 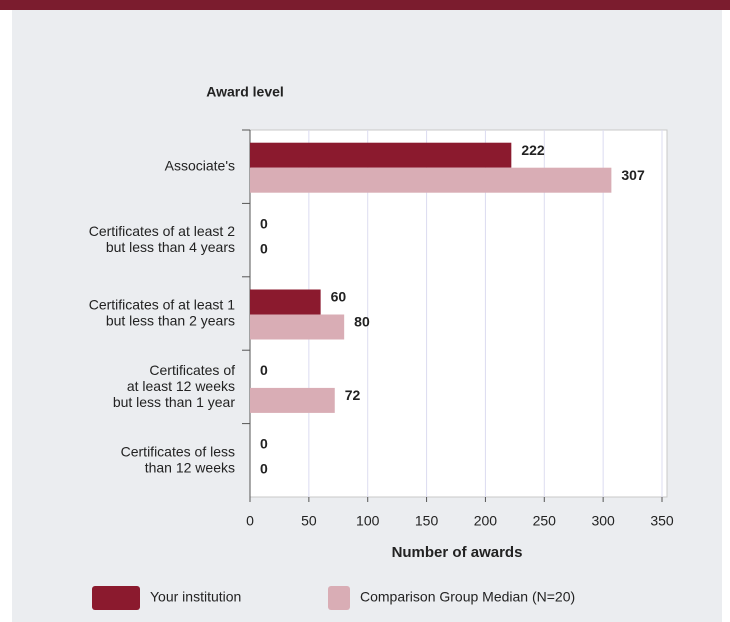 I want to click on x-tick-label: 300, so click(x=603, y=521).